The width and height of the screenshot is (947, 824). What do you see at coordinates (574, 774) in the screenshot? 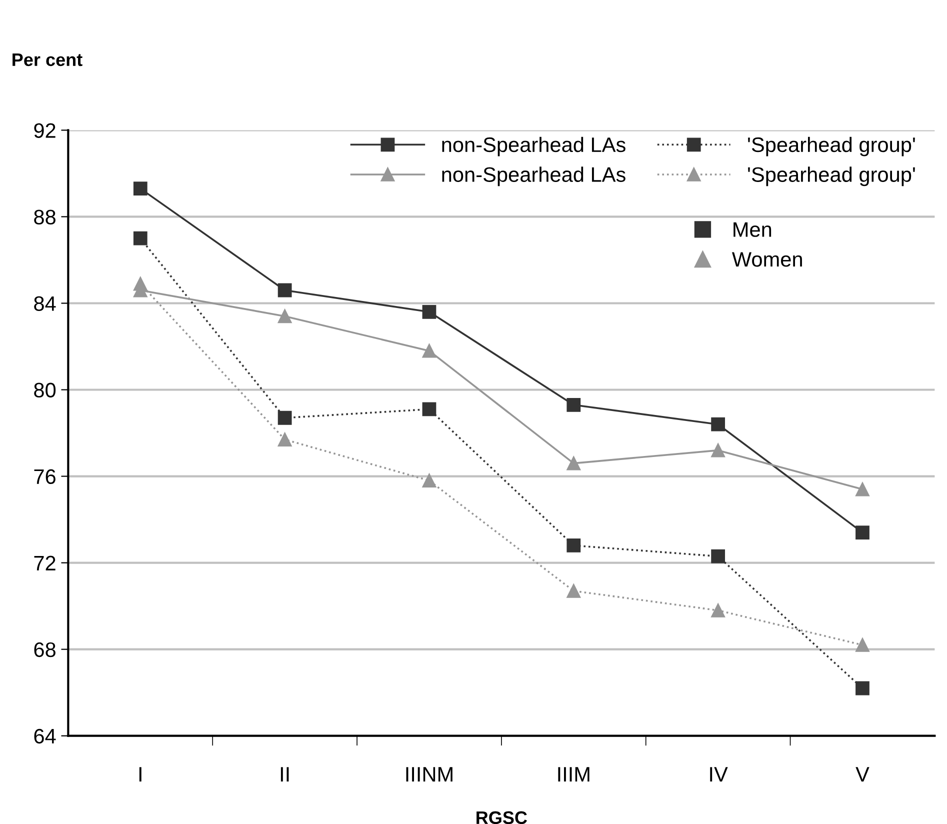
I see `x-tick-label: IIIM` at bounding box center [574, 774].